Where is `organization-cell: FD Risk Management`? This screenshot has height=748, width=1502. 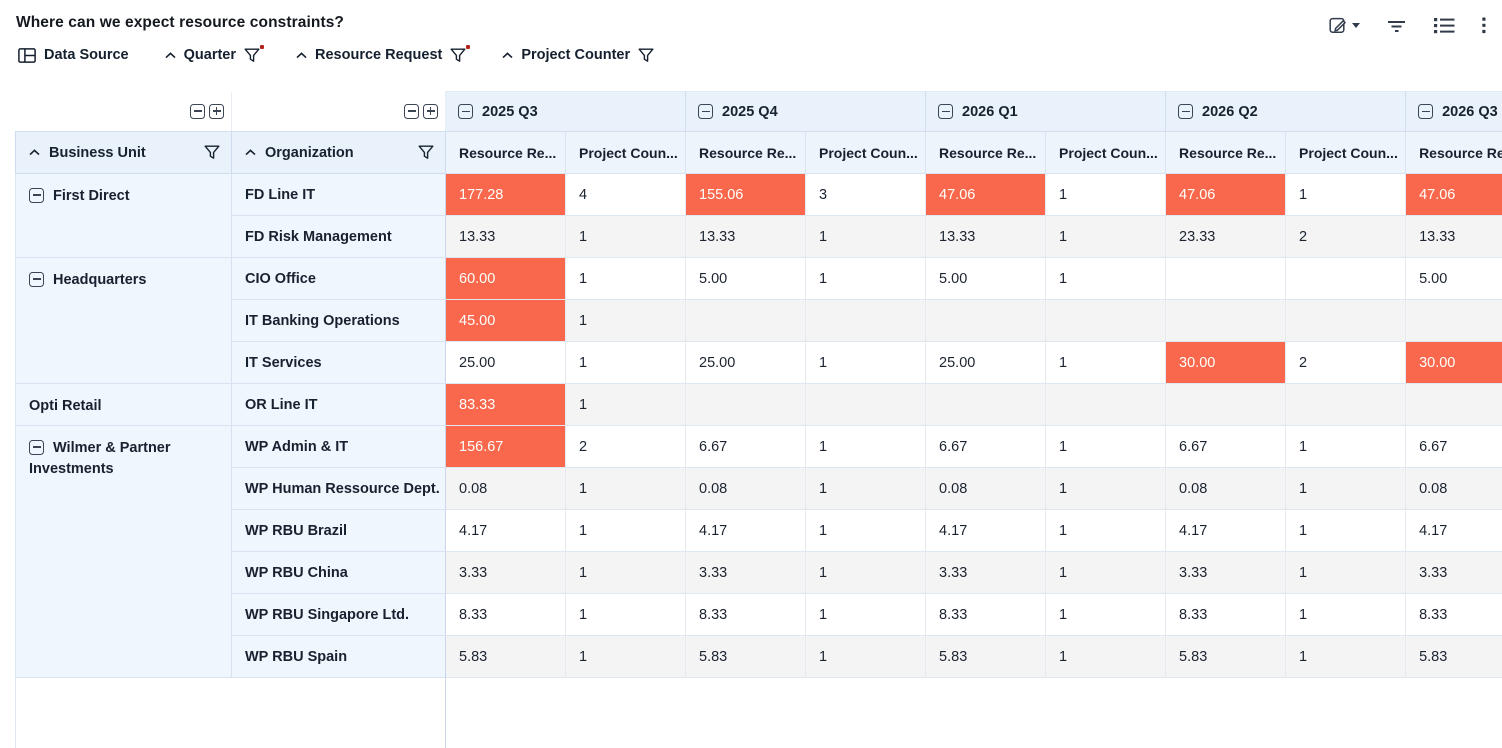
organization-cell: FD Risk Management is located at coordinates (338, 236).